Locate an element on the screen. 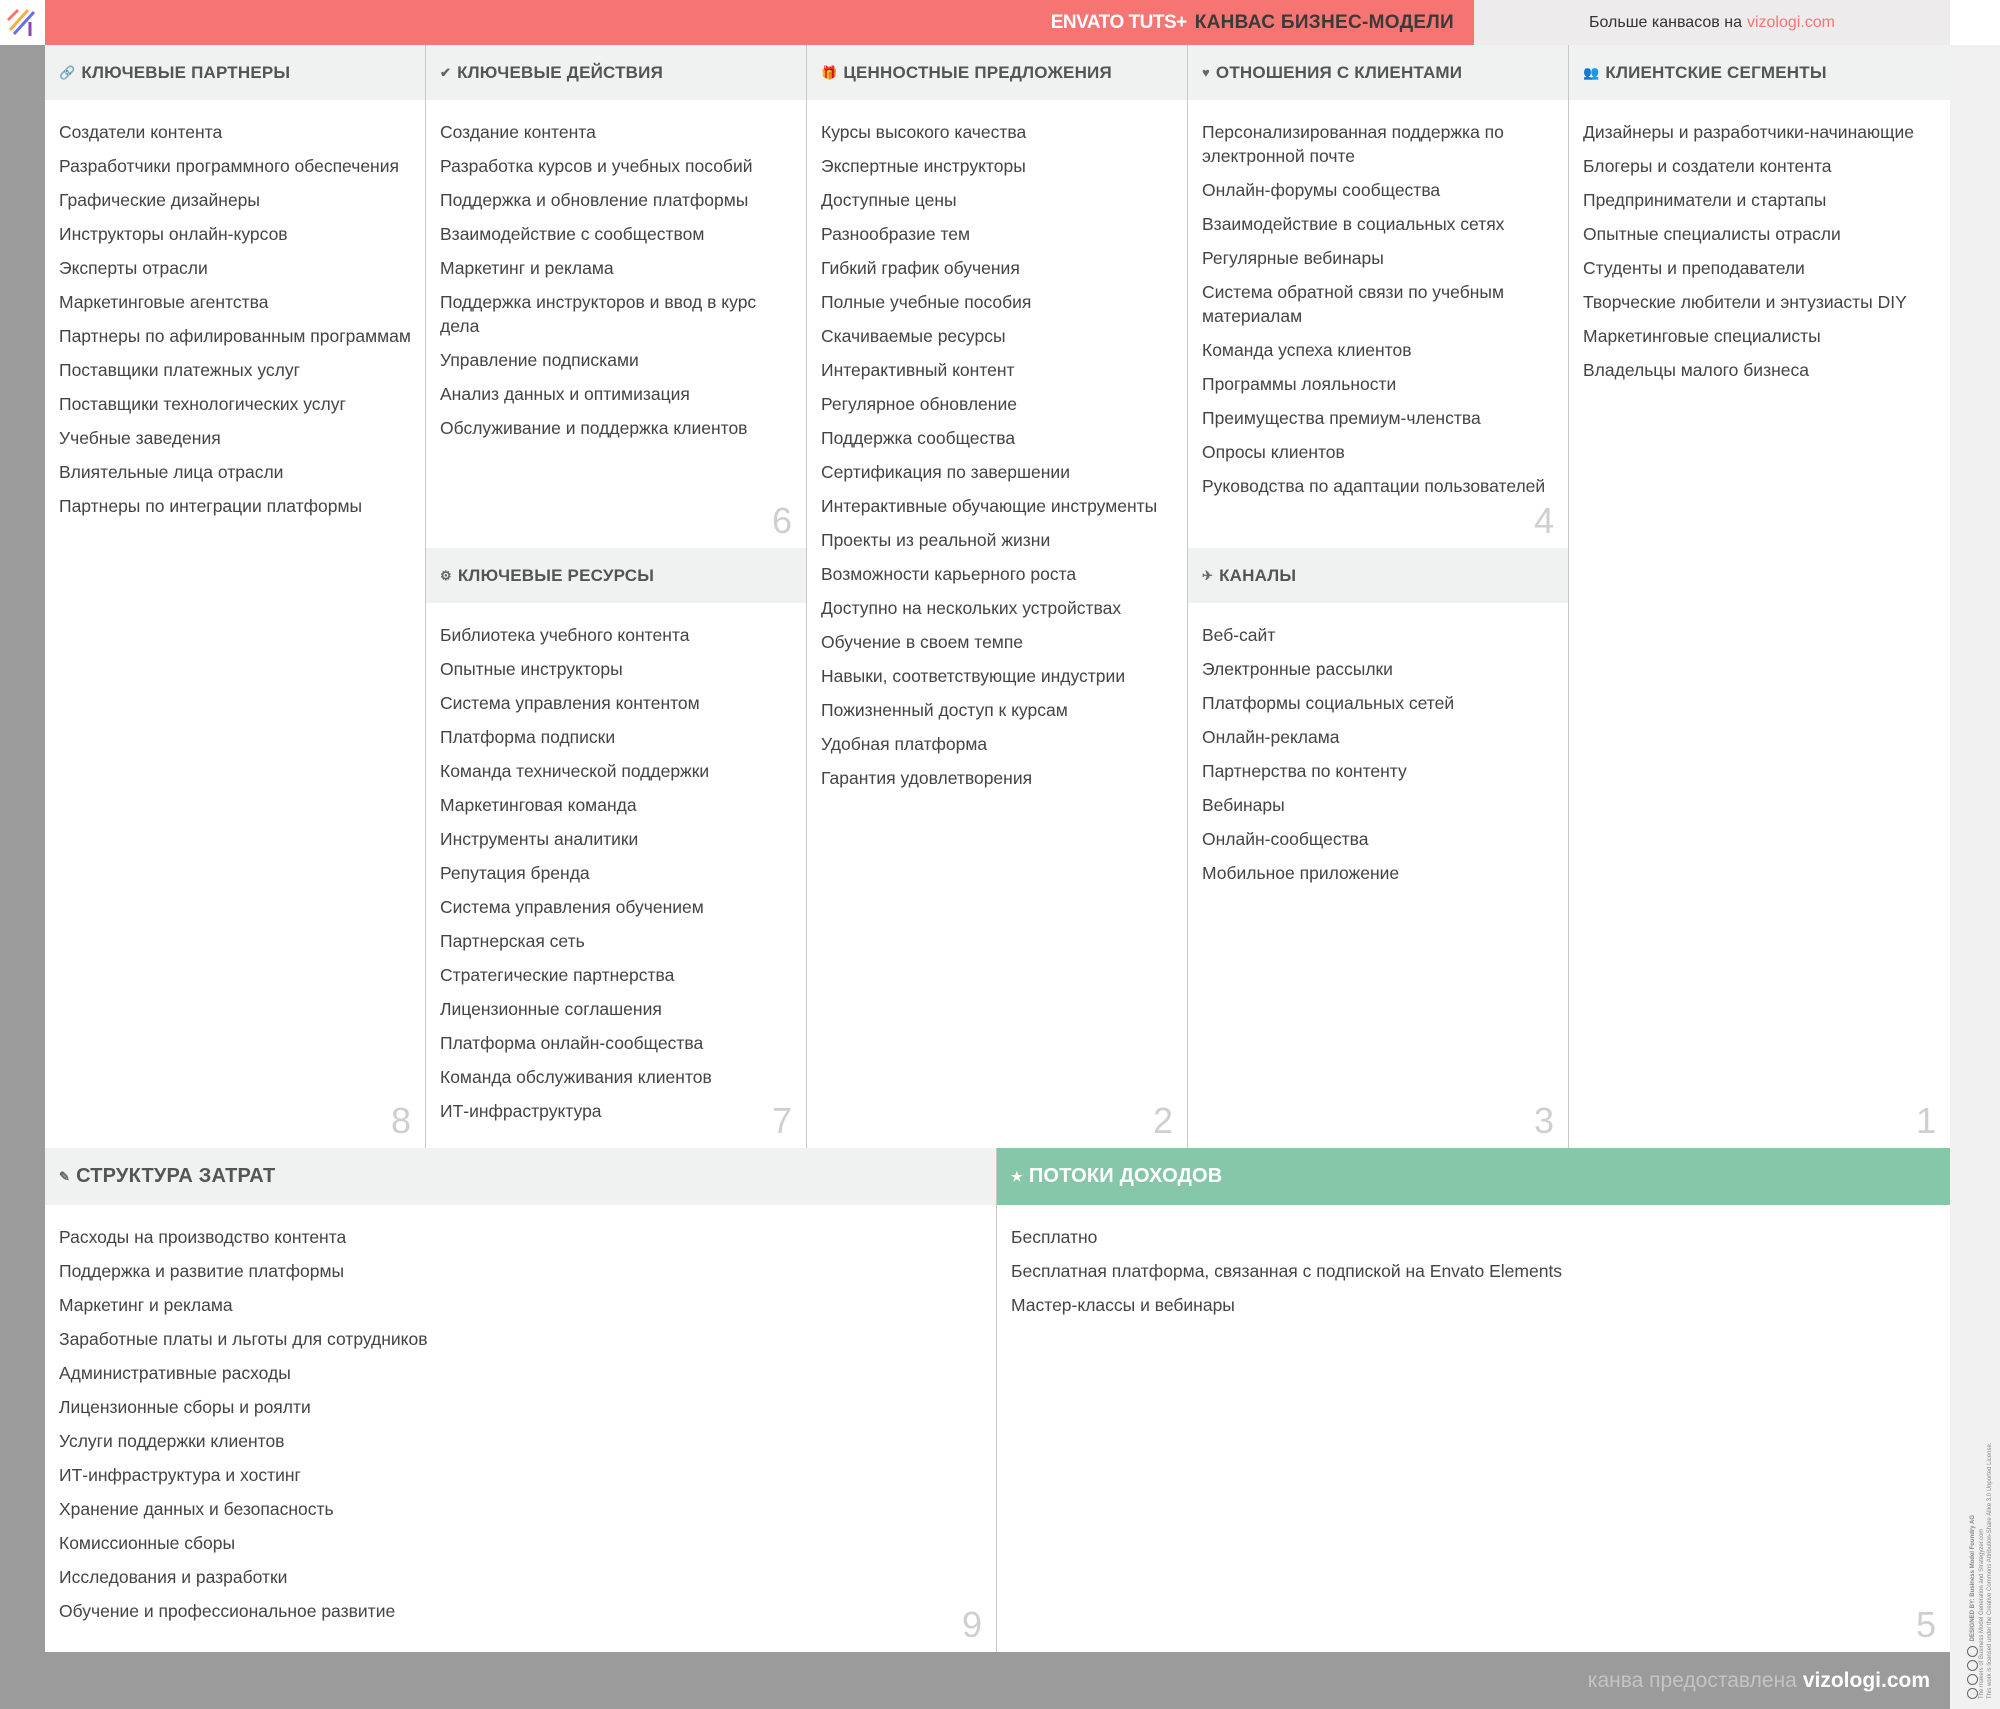 Image resolution: width=2000 pixels, height=1709 pixels. cc-icon is located at coordinates (1972, 1693).